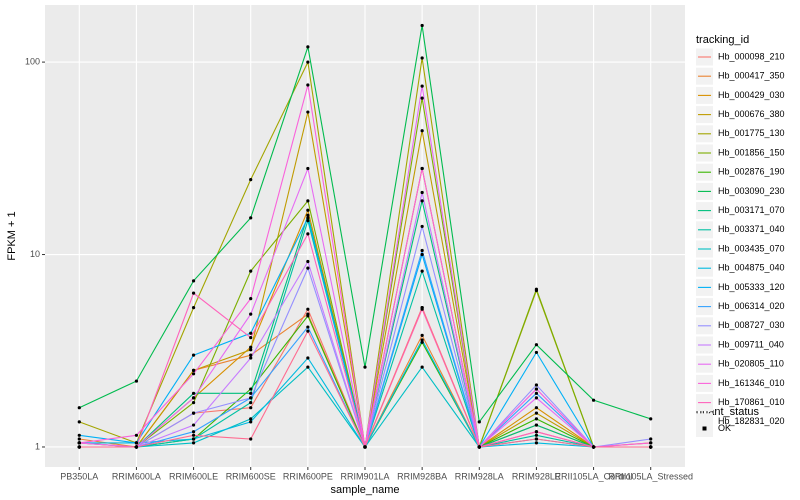 Image resolution: width=800 pixels, height=500 pixels. Describe the element at coordinates (751, 344) in the screenshot. I see `legend-label: Hb_009711_040` at that location.